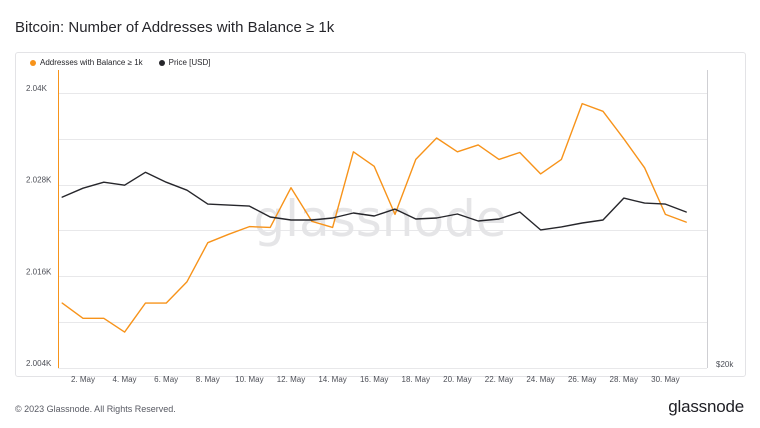  Describe the element at coordinates (39, 271) in the screenshot. I see `y-left-tick-label: 2.016K` at that location.